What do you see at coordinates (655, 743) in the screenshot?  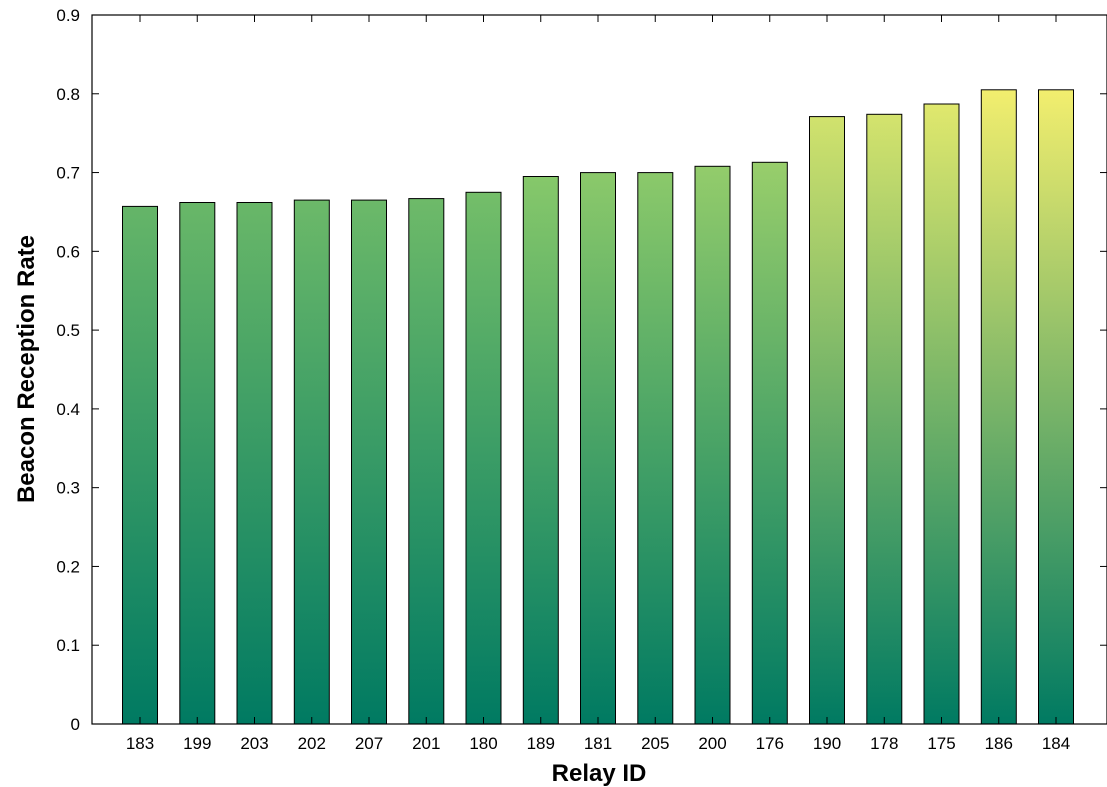 I see `x-tick-label-205: 205` at bounding box center [655, 743].